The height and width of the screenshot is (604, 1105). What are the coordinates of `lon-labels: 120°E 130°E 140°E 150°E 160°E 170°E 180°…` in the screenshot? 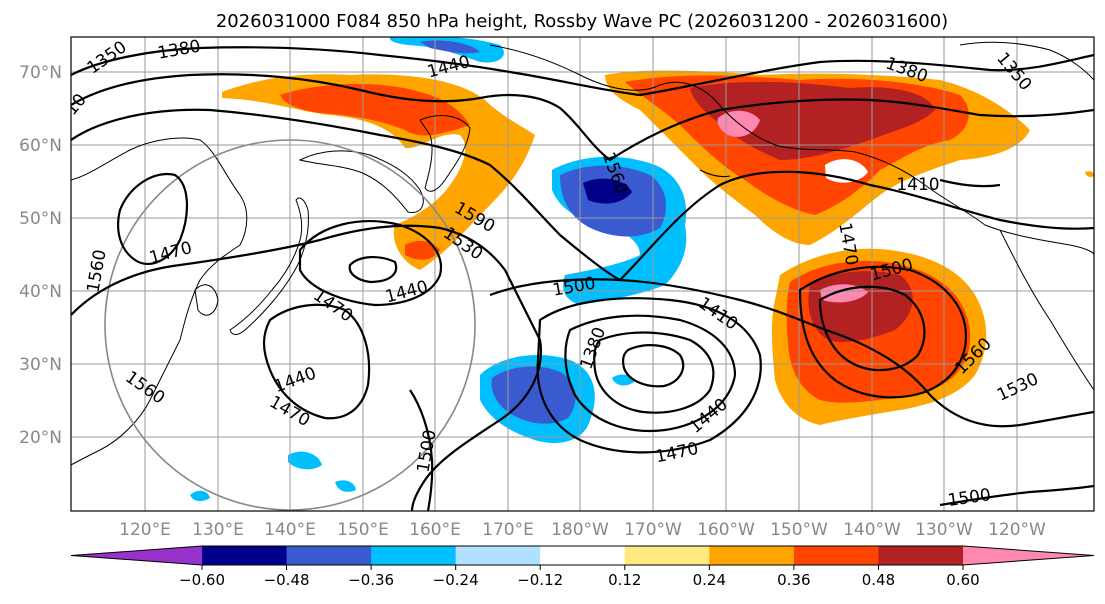 It's located at (582, 530).